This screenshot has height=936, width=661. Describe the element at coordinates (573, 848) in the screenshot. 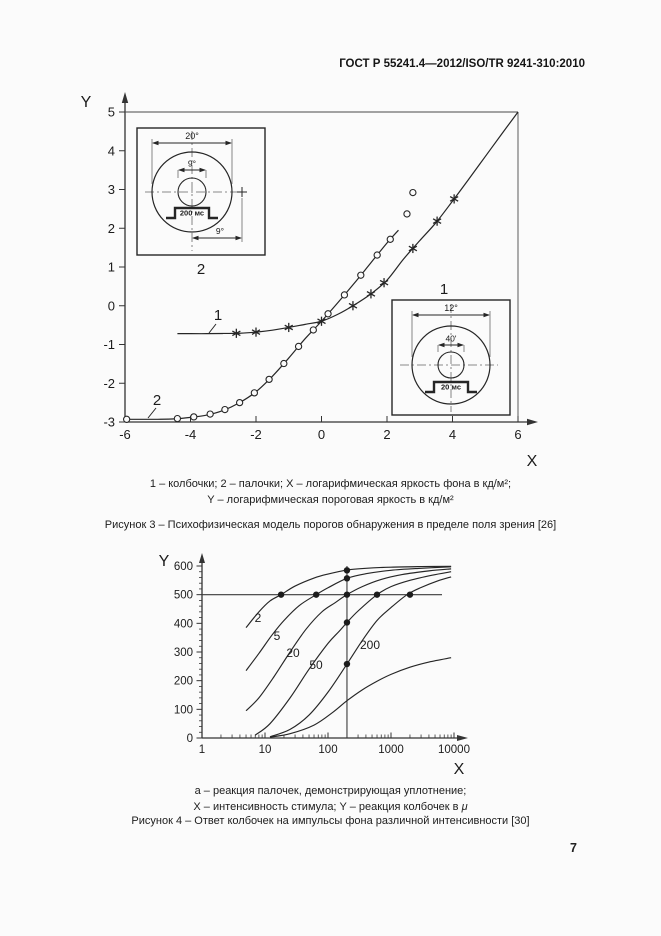

I see `page-number: 7` at that location.